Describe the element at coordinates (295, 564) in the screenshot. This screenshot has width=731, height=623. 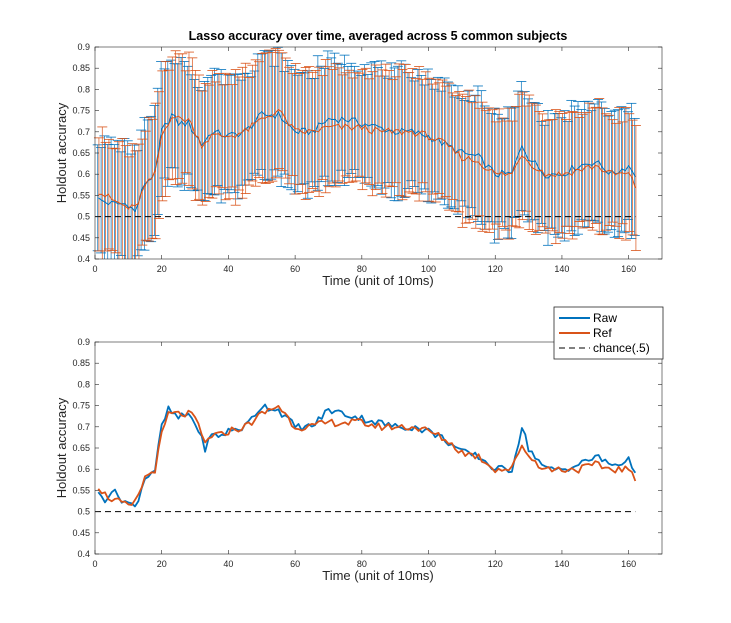
I see `bottom-x-tick-label: 60` at that location.